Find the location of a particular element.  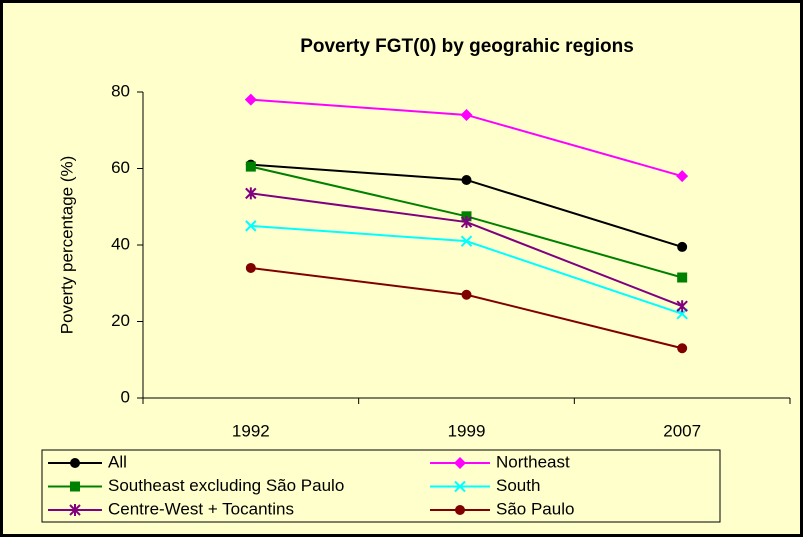

y-tick-label: 0 is located at coordinates (125, 396).